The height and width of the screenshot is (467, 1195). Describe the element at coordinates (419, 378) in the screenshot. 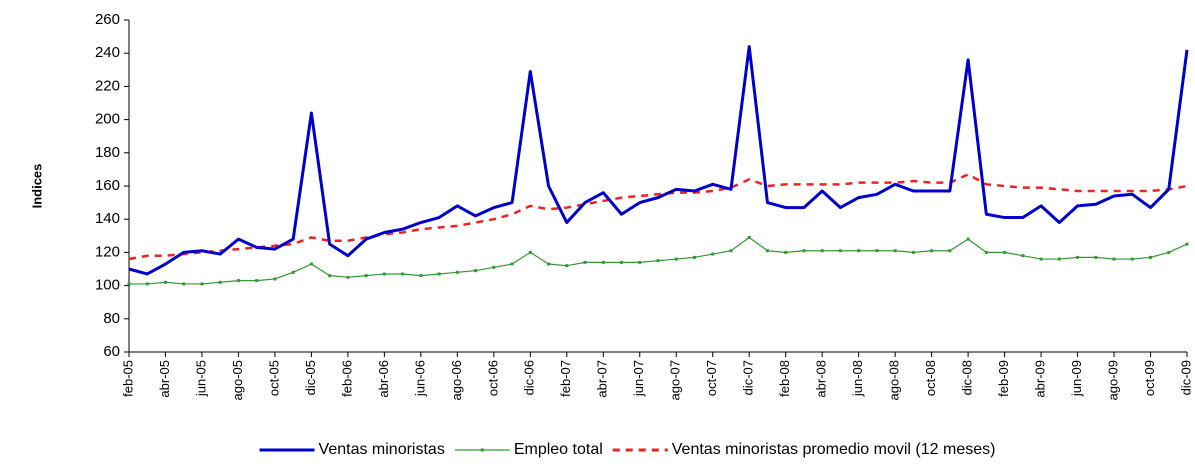

I see `x-tick-label: jun-06` at that location.